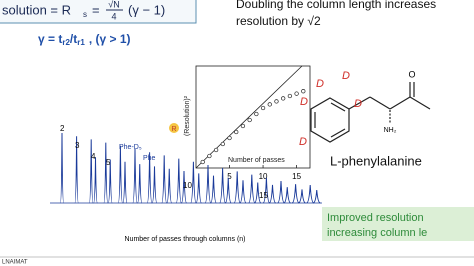 This screenshot has width=474, height=266. What do you see at coordinates (370, 112) in the screenshot?
I see `molecule-structure` at bounding box center [370, 112].